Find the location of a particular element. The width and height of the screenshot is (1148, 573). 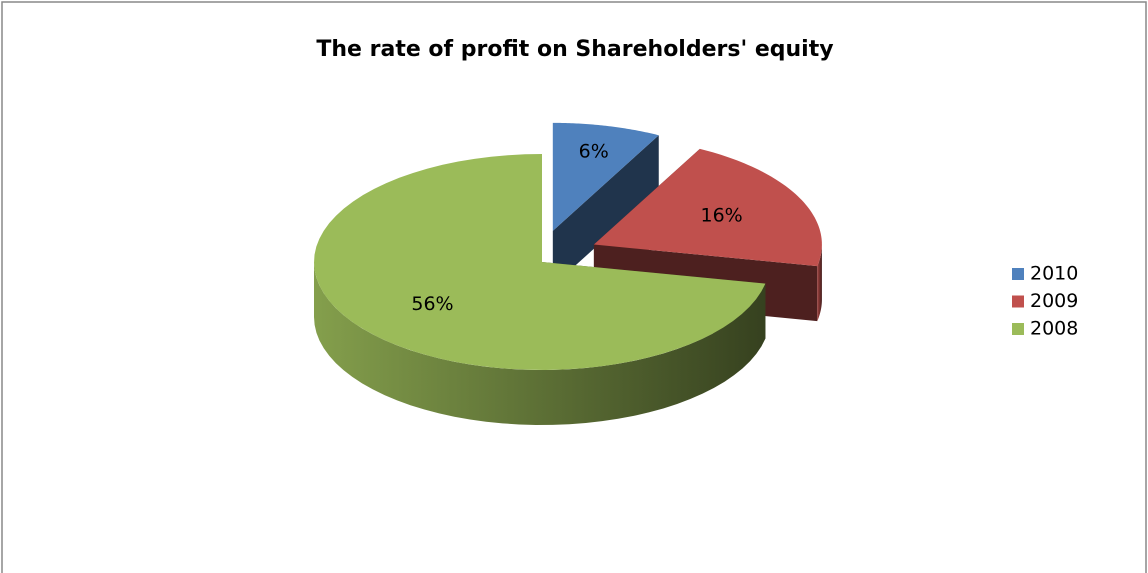

data-label: 56% is located at coordinates (432, 304).